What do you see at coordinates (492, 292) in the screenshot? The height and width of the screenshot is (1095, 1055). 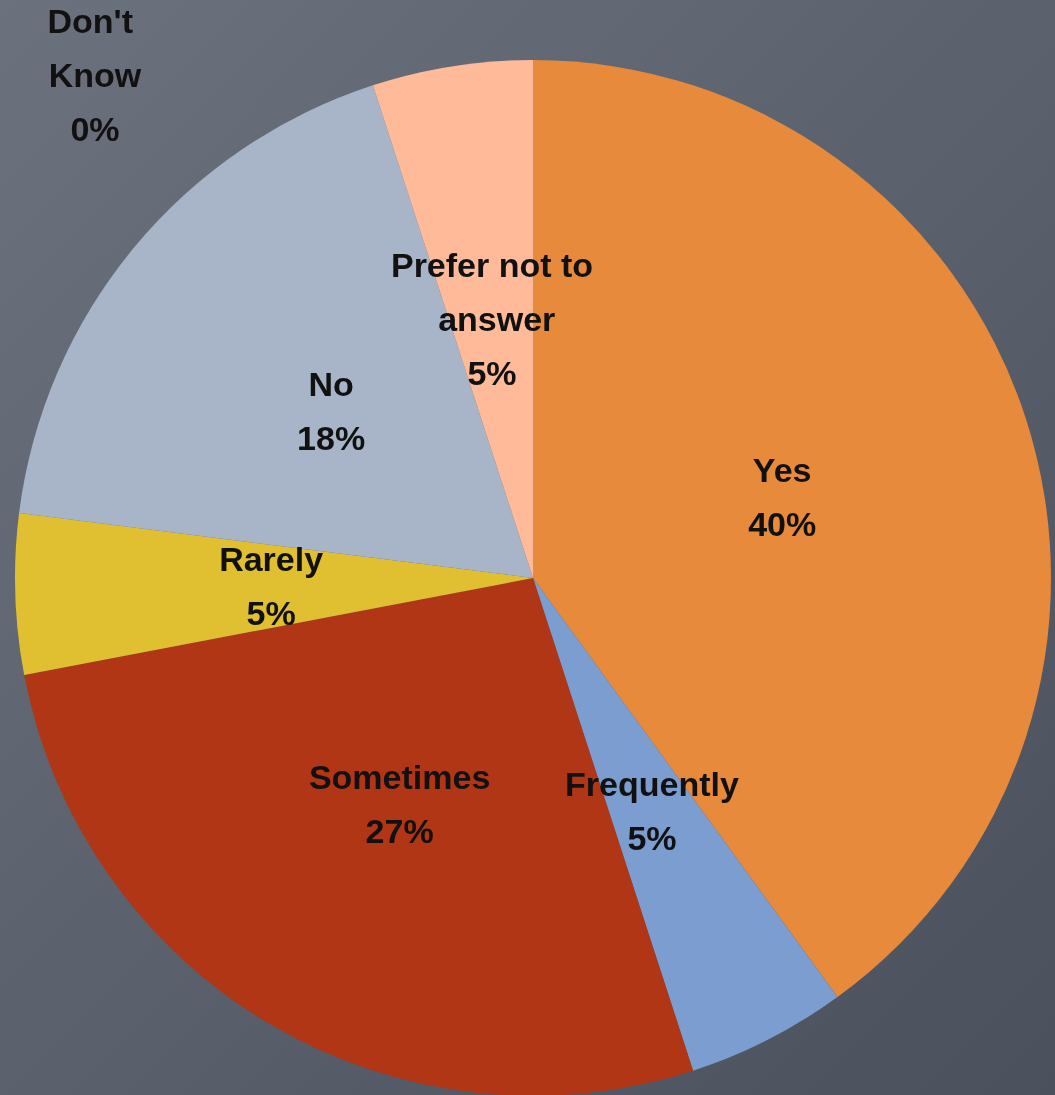 I see `slice-label: Prefer not to answer` at bounding box center [492, 292].